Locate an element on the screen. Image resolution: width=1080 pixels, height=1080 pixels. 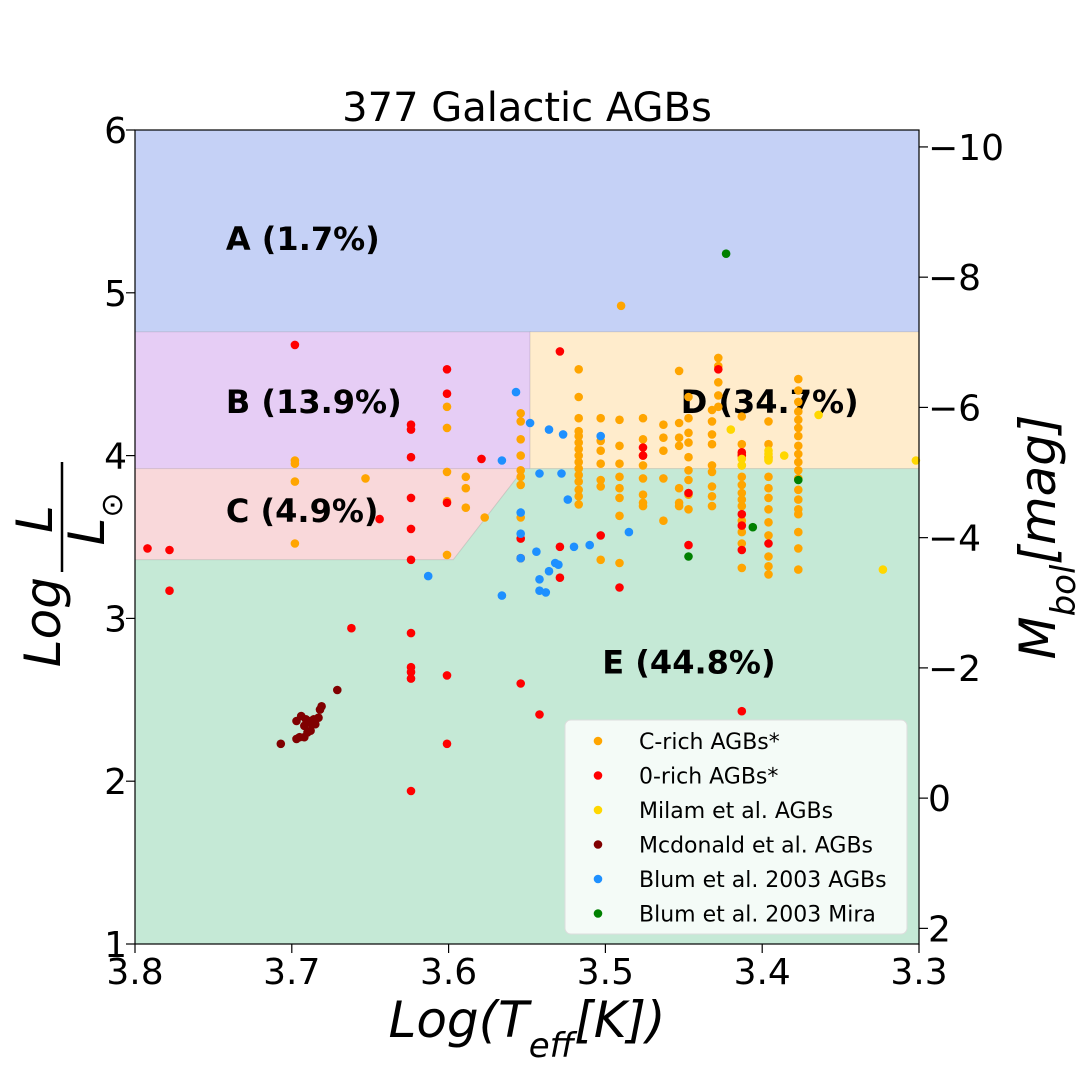
x-tick-label: 3.4 is located at coordinates (762, 972).